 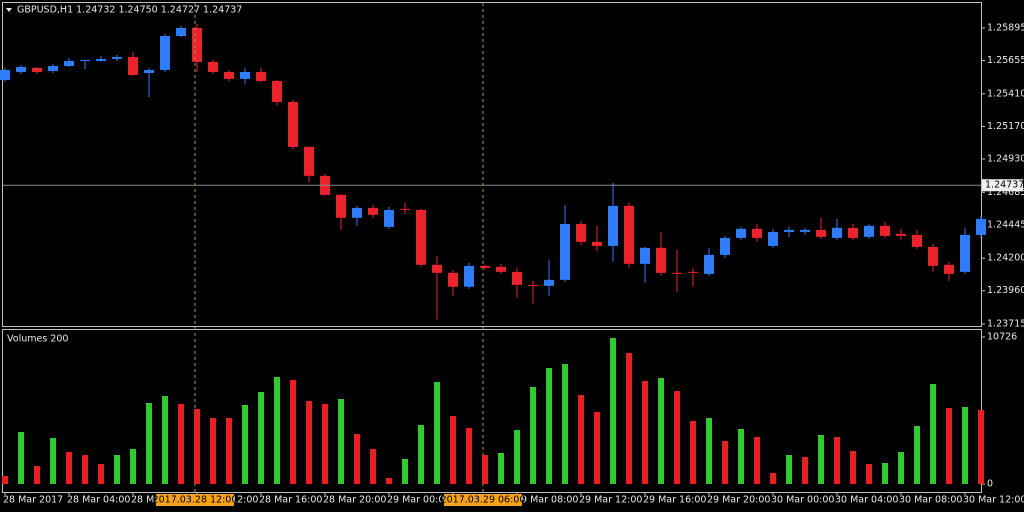 I want to click on y-tick-label: 1.24685, so click(x=1005, y=192).